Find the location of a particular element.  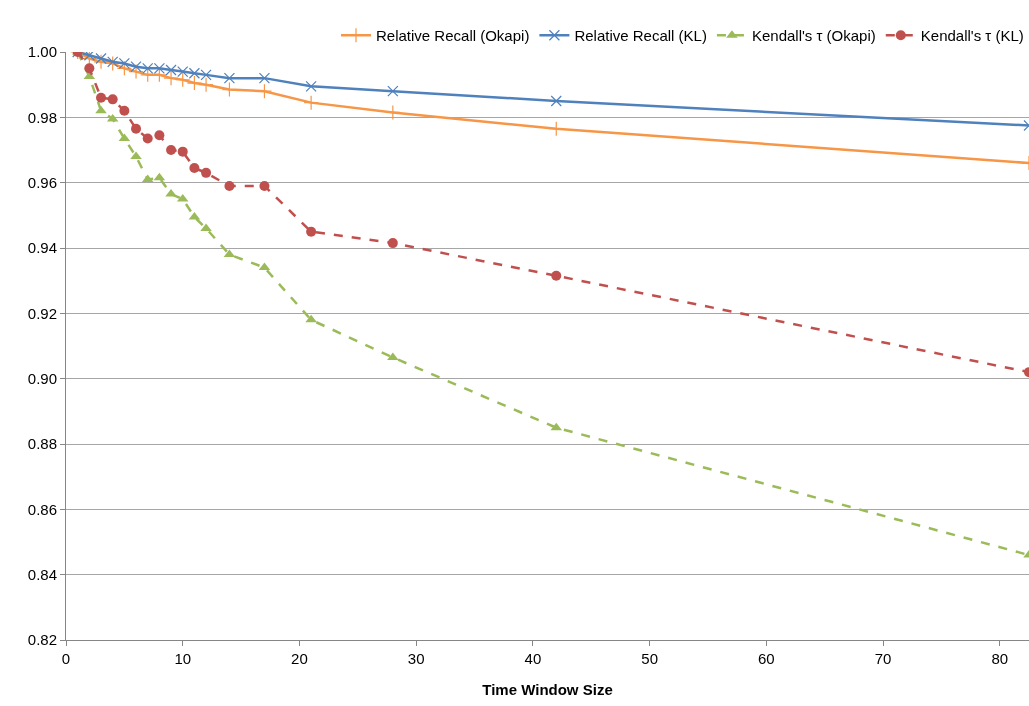

y-tick-label: 0.90 is located at coordinates (42, 378).